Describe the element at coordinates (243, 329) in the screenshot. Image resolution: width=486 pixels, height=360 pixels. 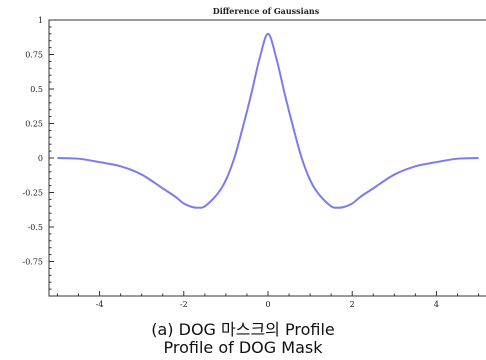
I see `figure-caption-korean: (a) DOG 마스크의 Profile` at that location.